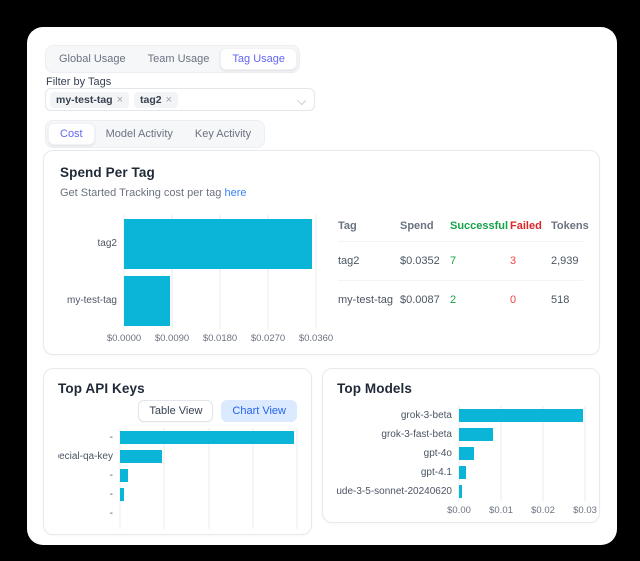 The width and height of the screenshot is (640, 561). I want to click on chart-row: grok-3-beta, so click(461, 415).